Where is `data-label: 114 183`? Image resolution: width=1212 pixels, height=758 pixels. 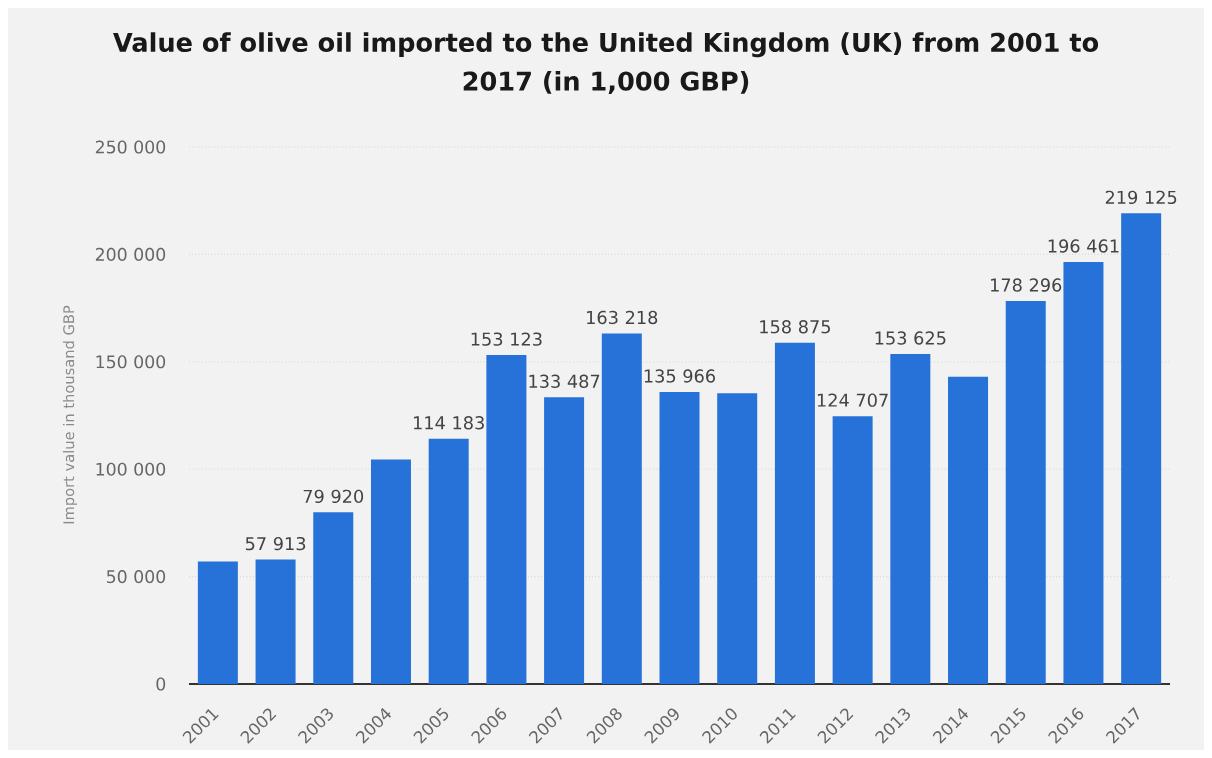
data-label: 114 183 is located at coordinates (448, 423).